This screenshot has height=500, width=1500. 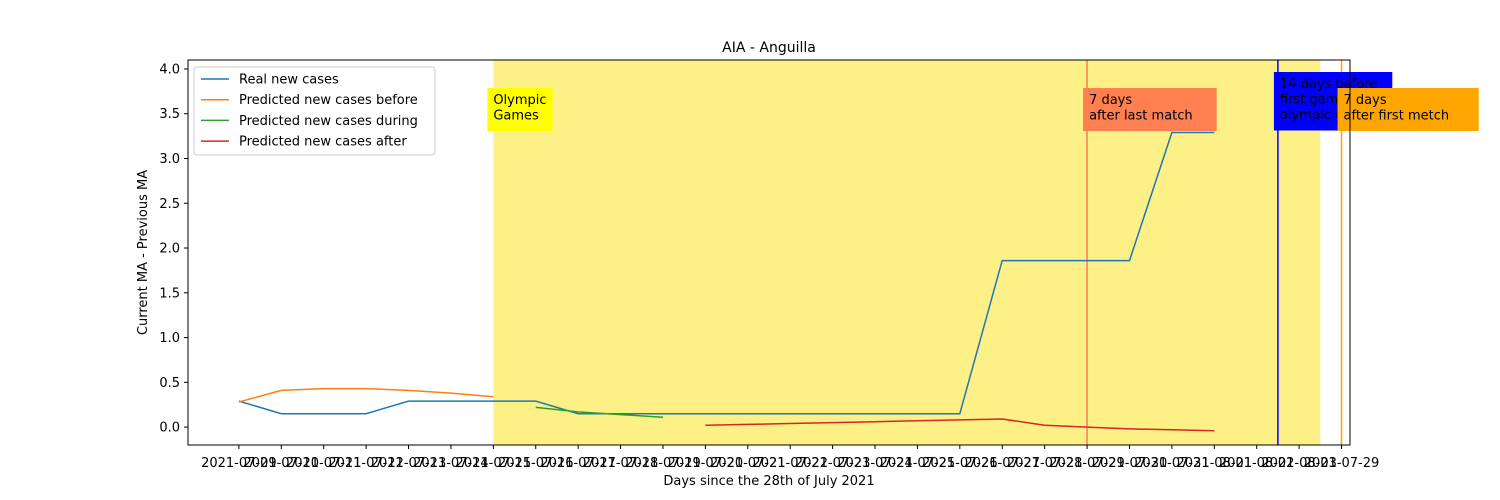 What do you see at coordinates (578, 463) in the screenshot?
I see `x-tick-label-8: 2021-07-17` at bounding box center [578, 463].